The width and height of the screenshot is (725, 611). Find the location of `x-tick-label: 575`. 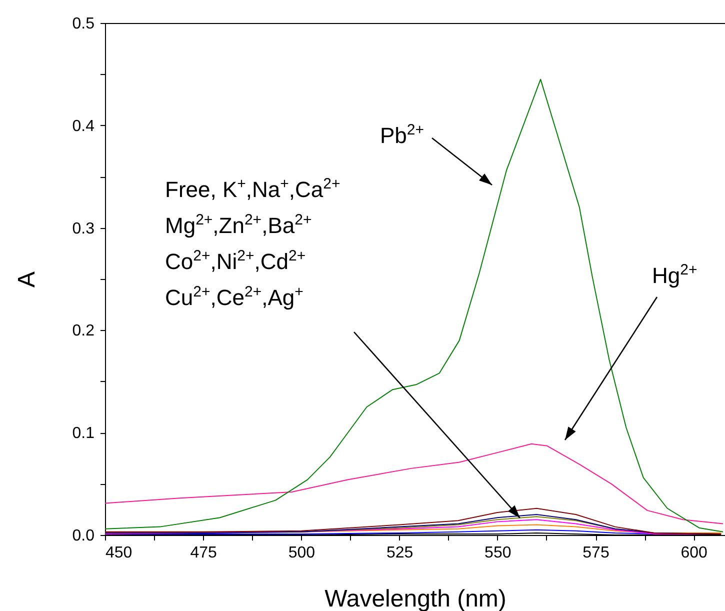

x-tick-label: 575 is located at coordinates (596, 553).